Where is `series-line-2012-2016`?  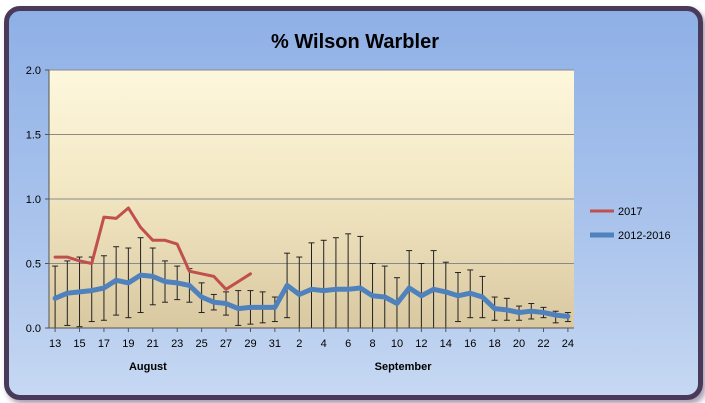
series-line-2012-2016 is located at coordinates (311, 295).